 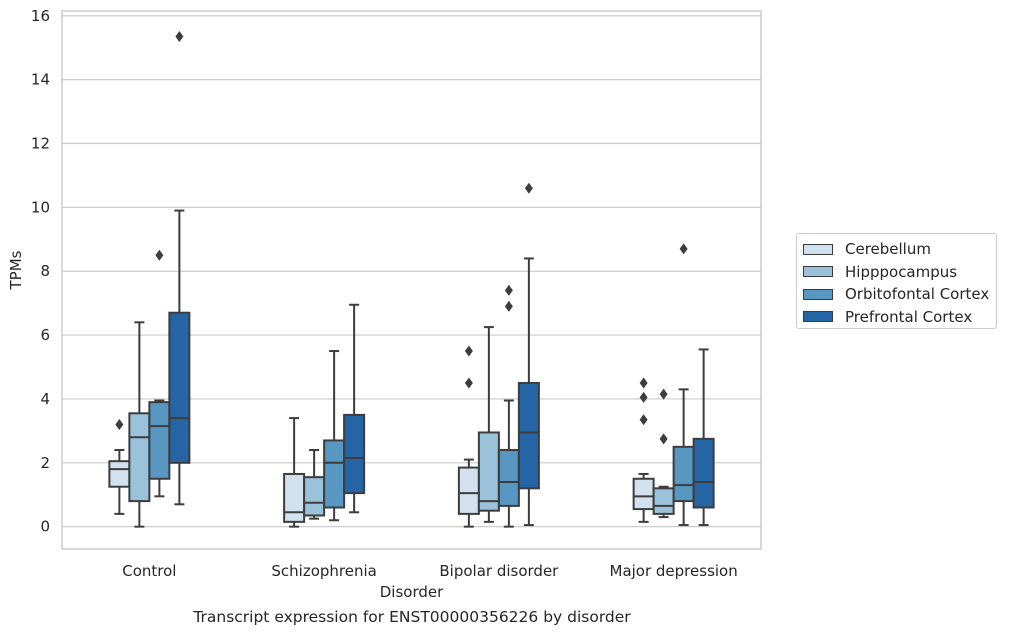 I want to click on legend-label: Hipppocampus, so click(x=901, y=271).